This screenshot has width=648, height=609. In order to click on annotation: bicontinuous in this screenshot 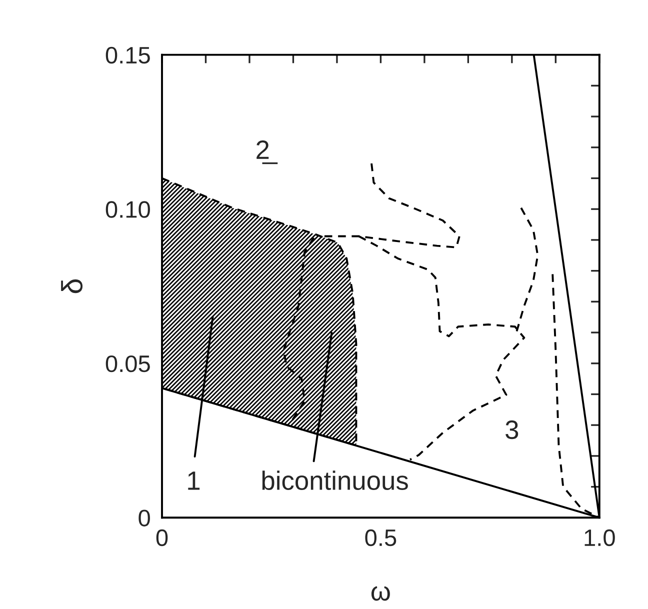, I will do `click(335, 480)`.